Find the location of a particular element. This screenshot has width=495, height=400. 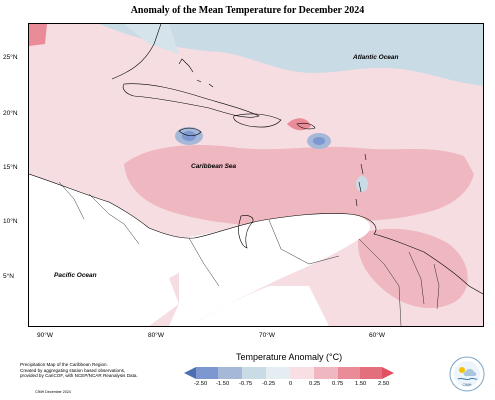

land-central-america-south is located at coordinates (104, 290).